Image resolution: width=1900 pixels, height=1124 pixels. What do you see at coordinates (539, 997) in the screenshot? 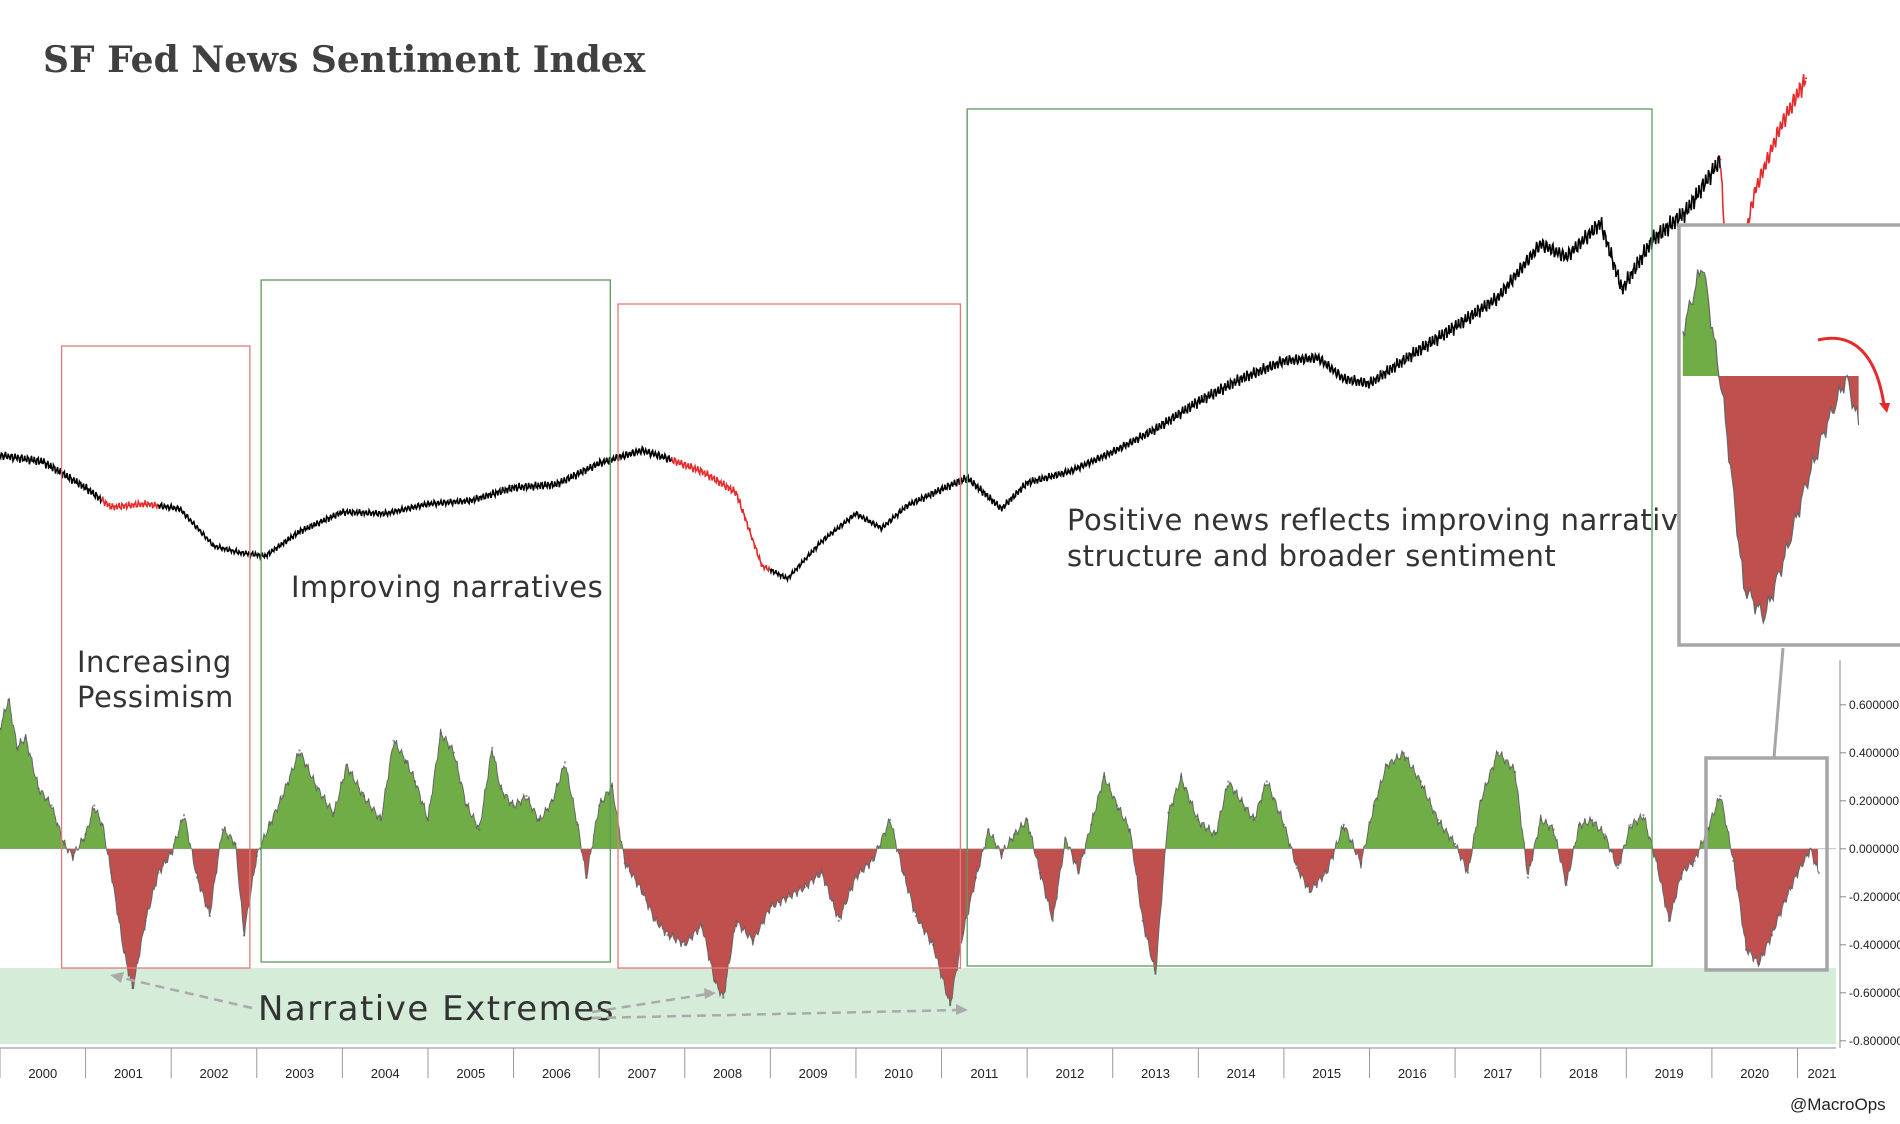
I see `extreme-arrows` at bounding box center [539, 997].